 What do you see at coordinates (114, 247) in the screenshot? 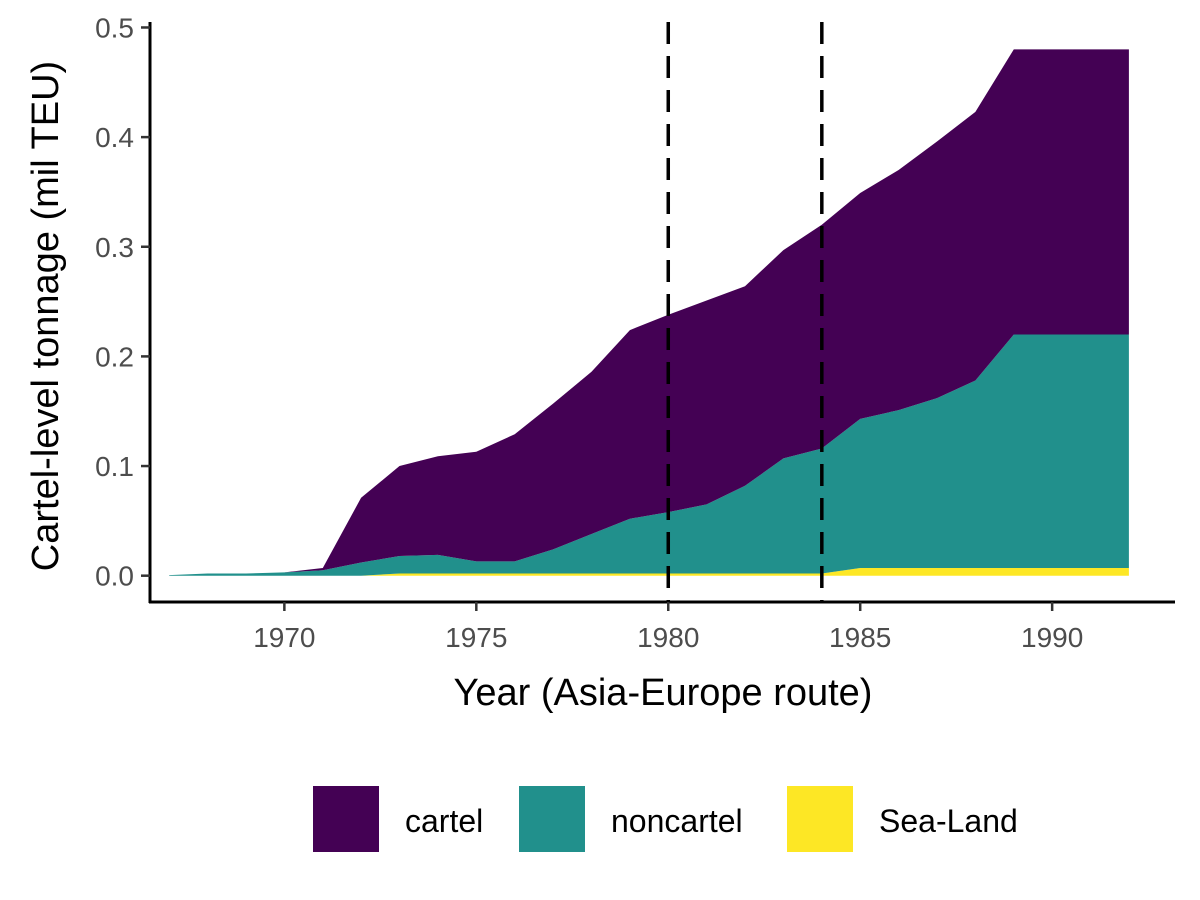
I see `y-tick-label-0.3: 0.3` at bounding box center [114, 247].